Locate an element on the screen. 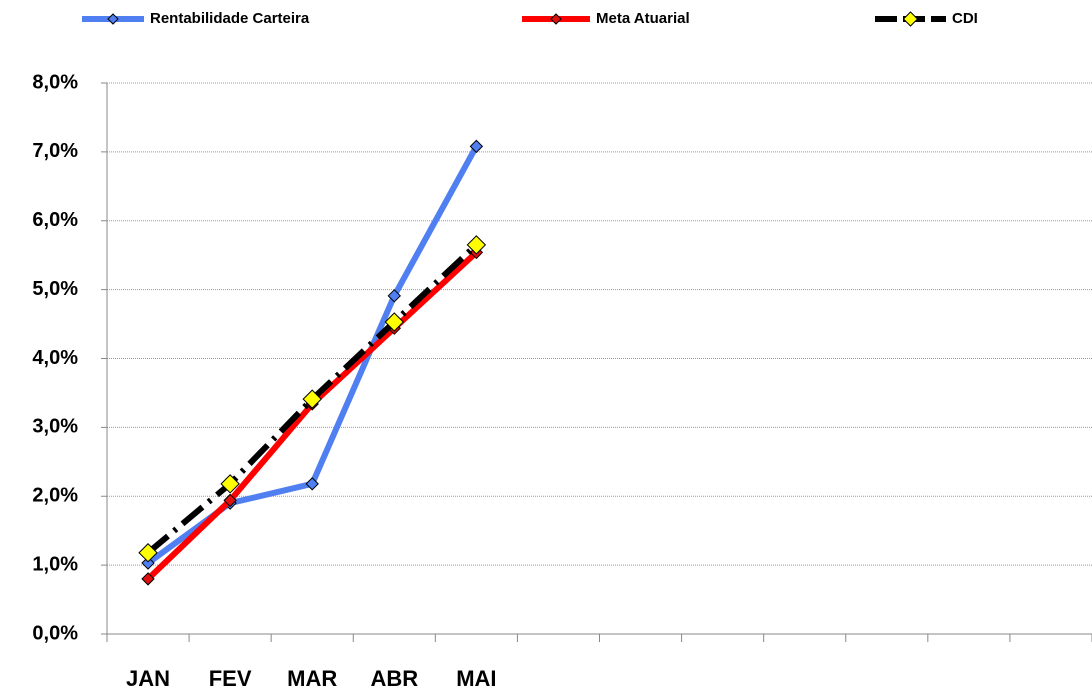 Image resolution: width=1092 pixels, height=693 pixels. y-tick-label: 2,0% is located at coordinates (55, 496).